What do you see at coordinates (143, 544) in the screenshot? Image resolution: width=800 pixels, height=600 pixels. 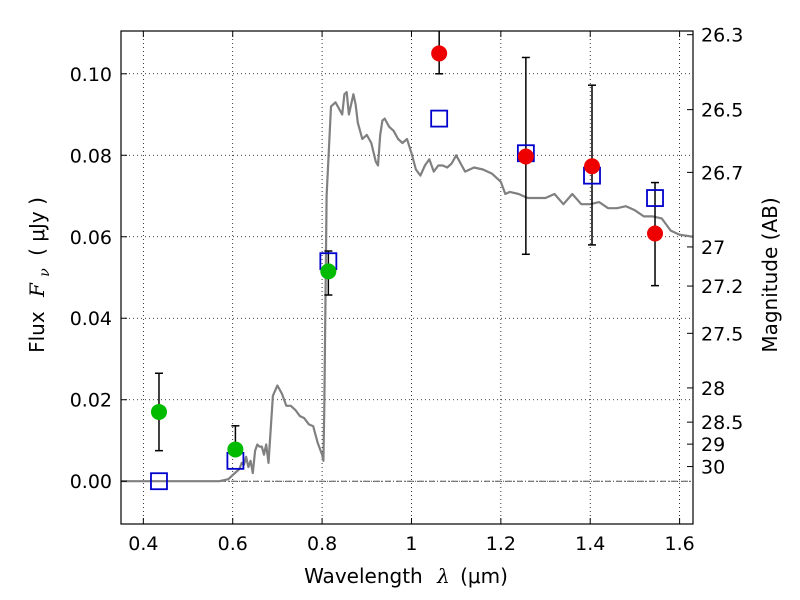 I see `x-tick-label: 0.4` at bounding box center [143, 544].